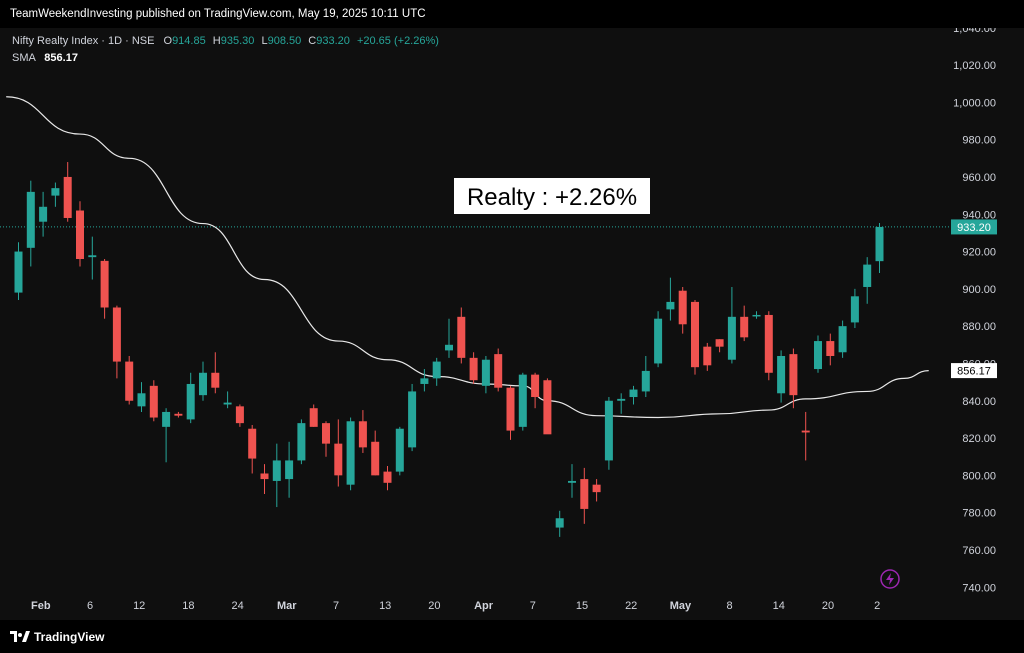 This screenshot has width=1024, height=653. What do you see at coordinates (979, 141) in the screenshot?
I see `y-tick-label: 980.00` at bounding box center [979, 141].